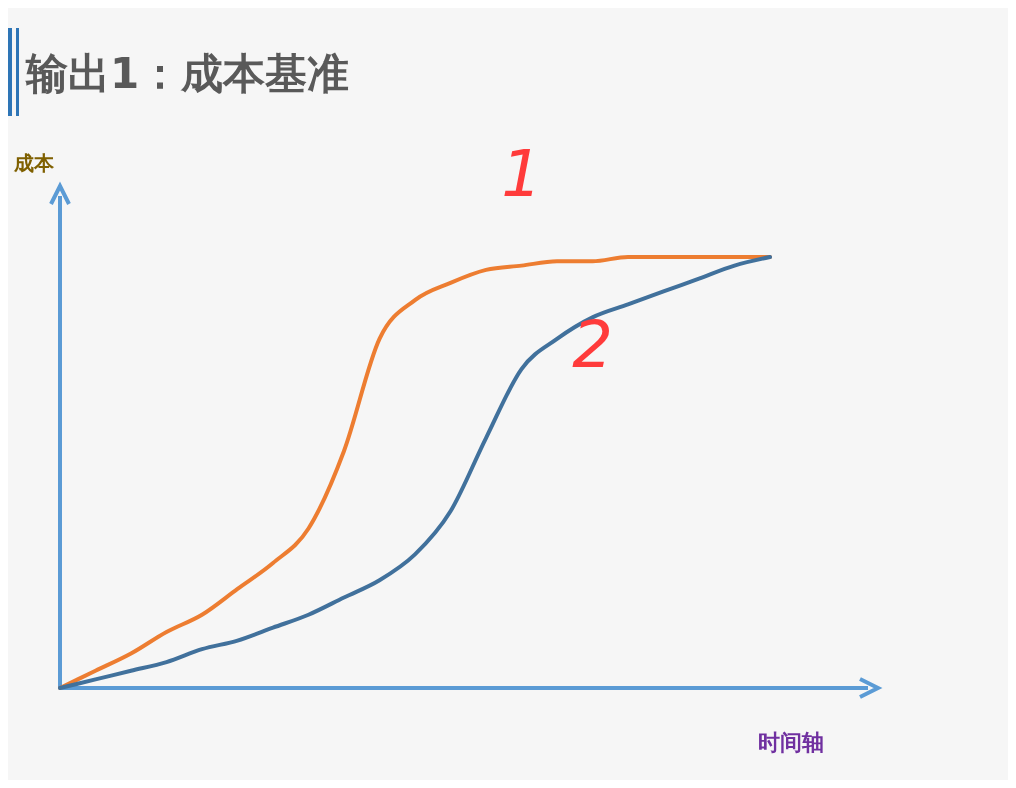 This screenshot has height=788, width=1016. Describe the element at coordinates (187, 73) in the screenshot. I see `chart-title: 输出1：成本基准` at that location.